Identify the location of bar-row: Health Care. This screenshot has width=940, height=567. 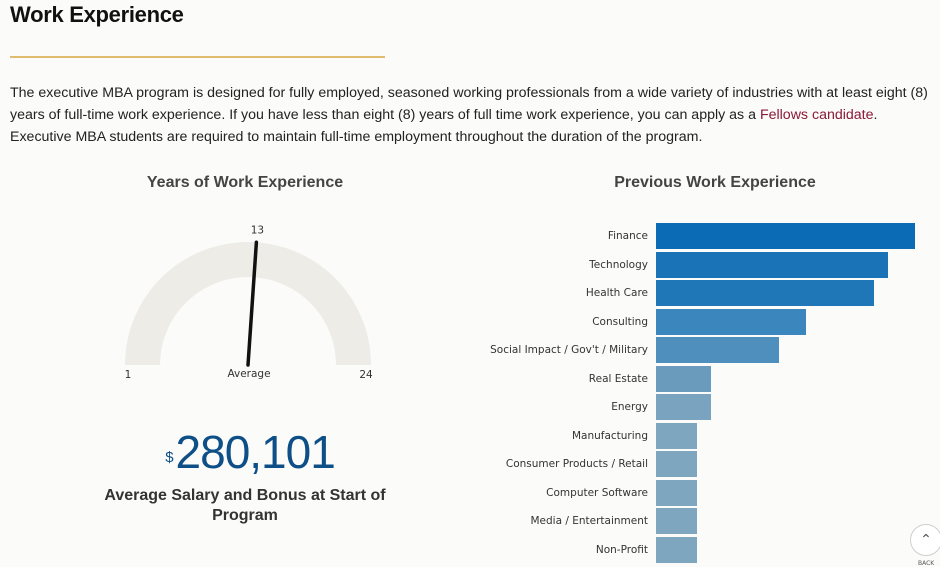
(470, 293).